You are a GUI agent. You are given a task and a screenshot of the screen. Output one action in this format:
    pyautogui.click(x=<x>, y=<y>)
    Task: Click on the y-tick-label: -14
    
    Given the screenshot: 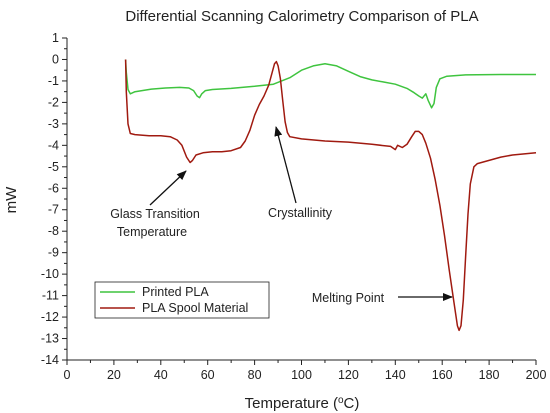 What is the action you would take?
    pyautogui.click(x=50, y=360)
    